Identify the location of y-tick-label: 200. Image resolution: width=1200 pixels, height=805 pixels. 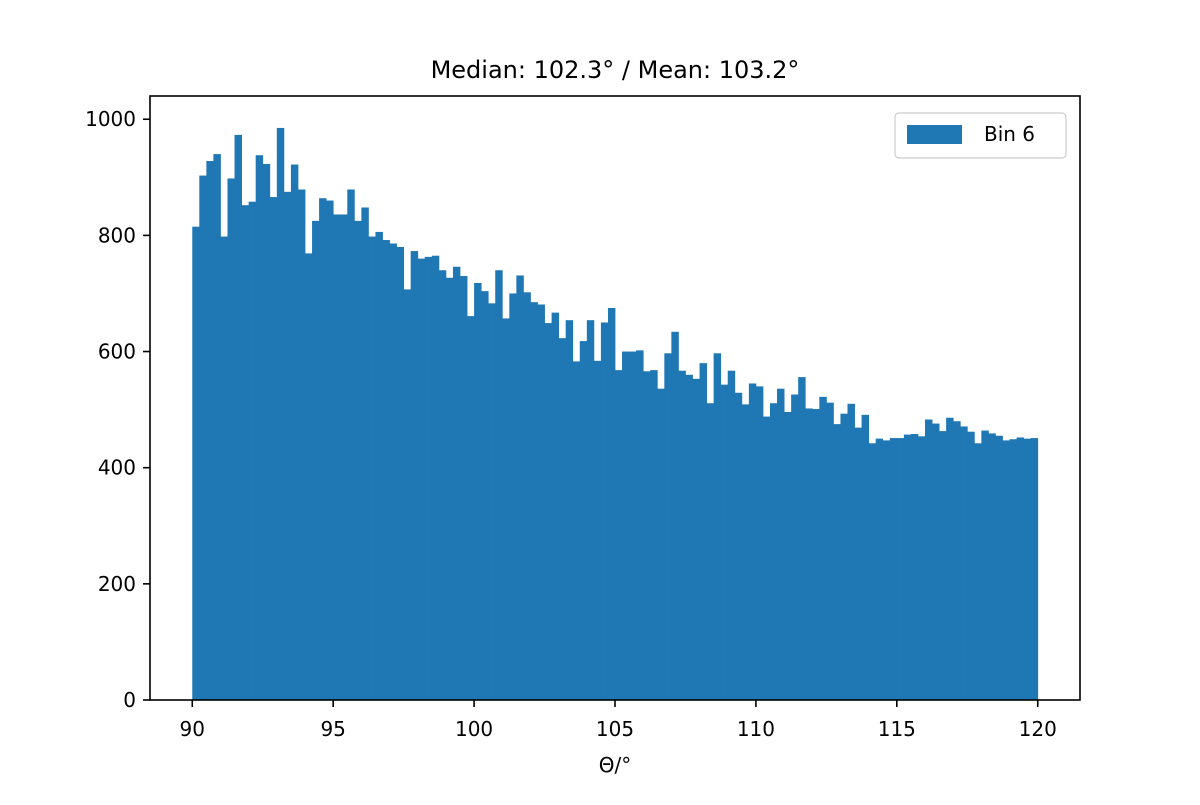
(117, 584).